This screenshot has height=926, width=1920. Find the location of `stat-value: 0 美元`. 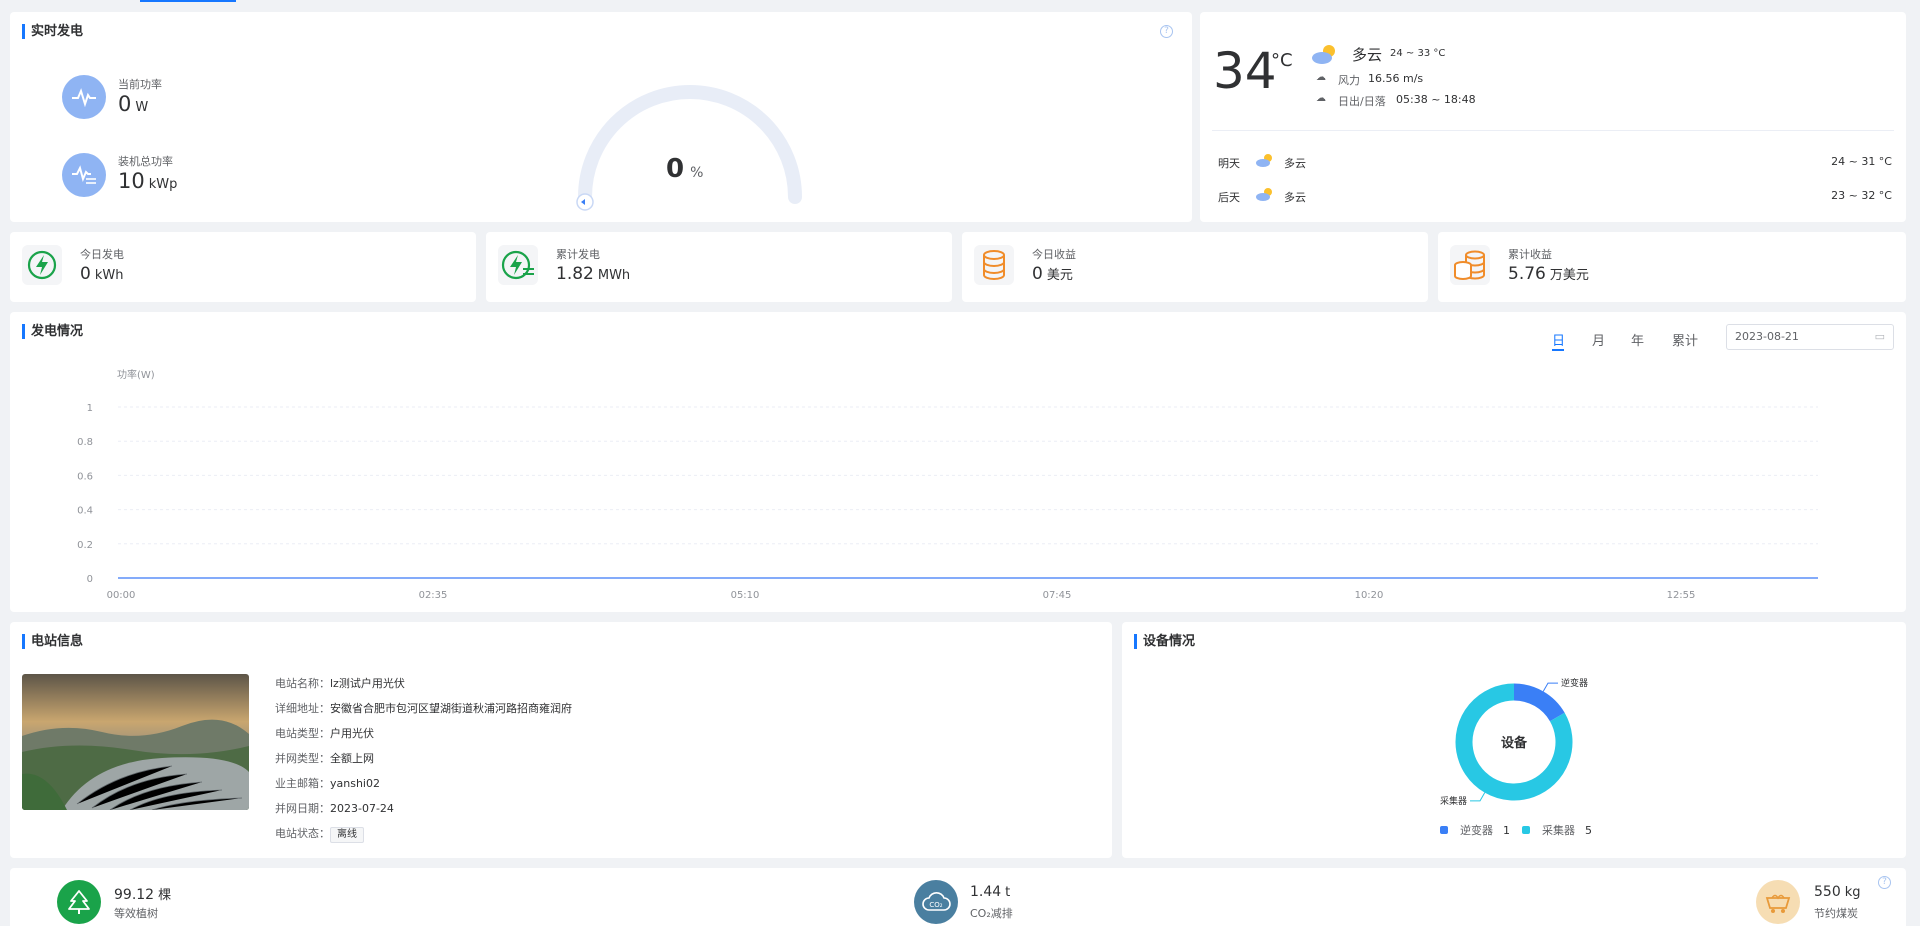

stat-value: 0 美元 is located at coordinates (1052, 274).